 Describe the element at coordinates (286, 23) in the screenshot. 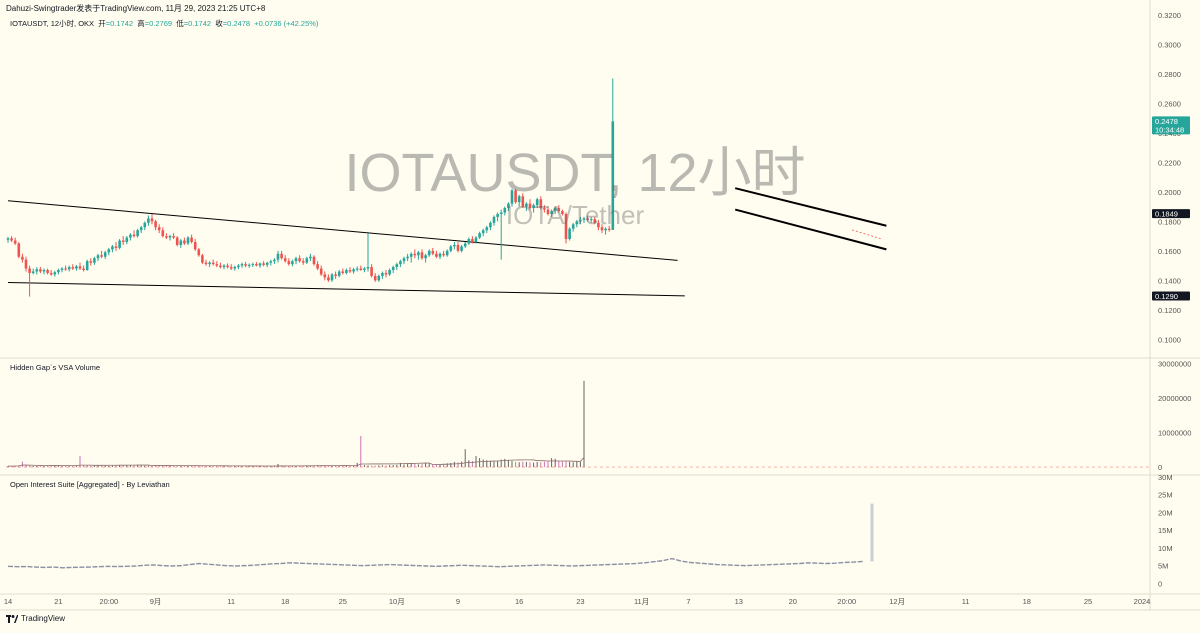

I see `legend-change: +0.0736 (+42.25%)` at that location.